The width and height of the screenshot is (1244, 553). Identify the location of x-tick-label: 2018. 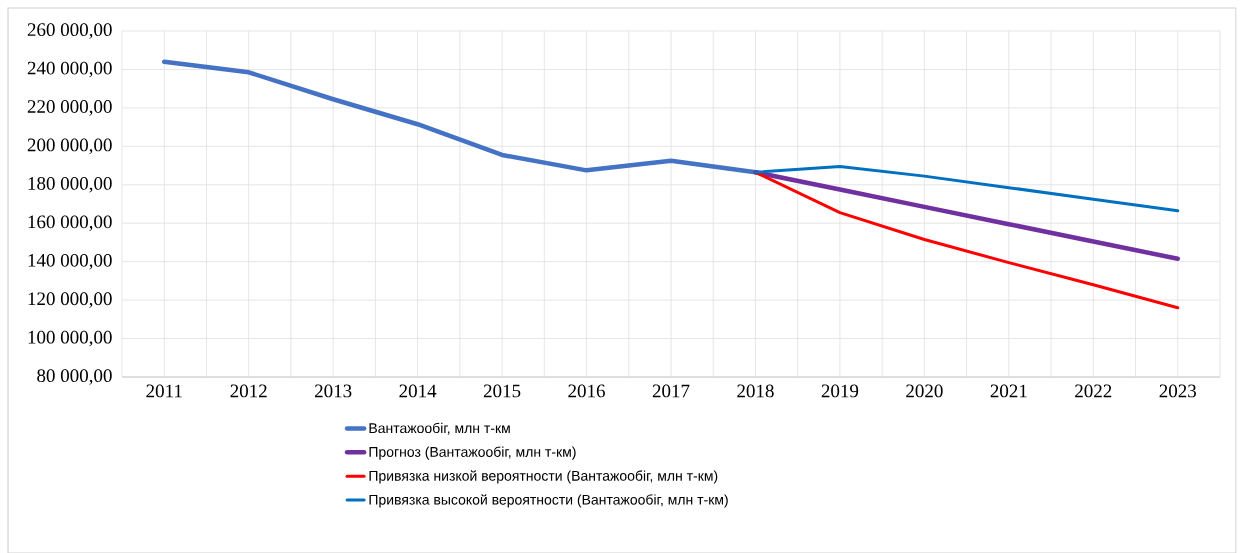
(755, 391).